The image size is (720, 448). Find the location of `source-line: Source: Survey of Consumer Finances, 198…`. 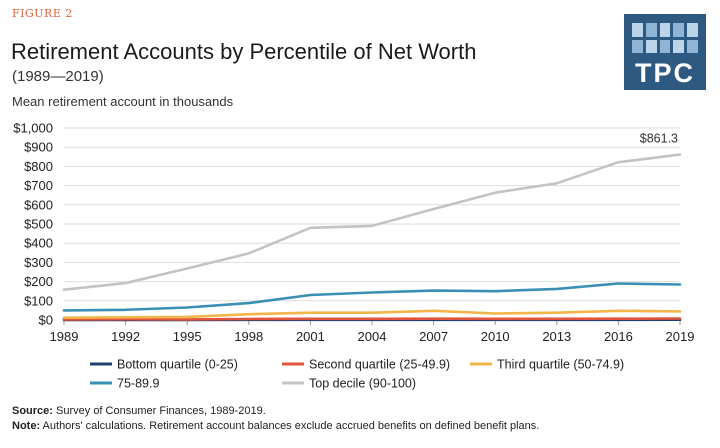

source-line: Source: Survey of Consumer Finances, 198… is located at coordinates (139, 411).